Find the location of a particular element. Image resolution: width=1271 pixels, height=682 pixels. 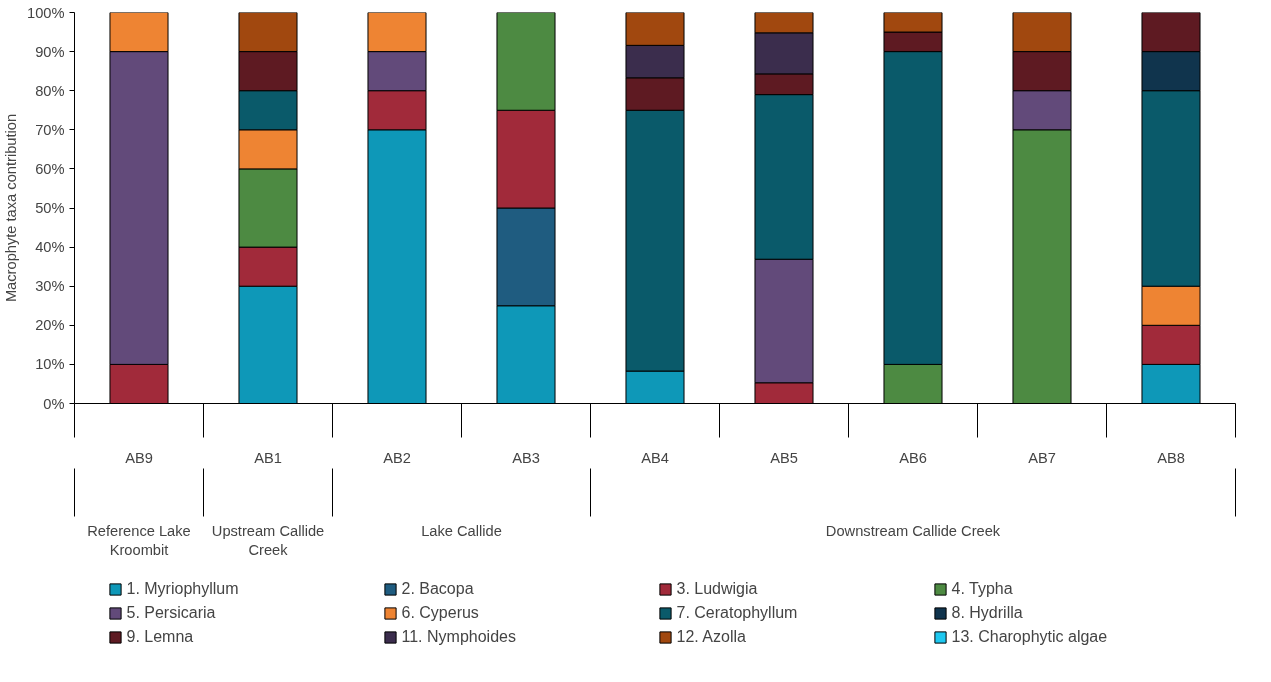

y-tick-label: 100% is located at coordinates (46, 12).